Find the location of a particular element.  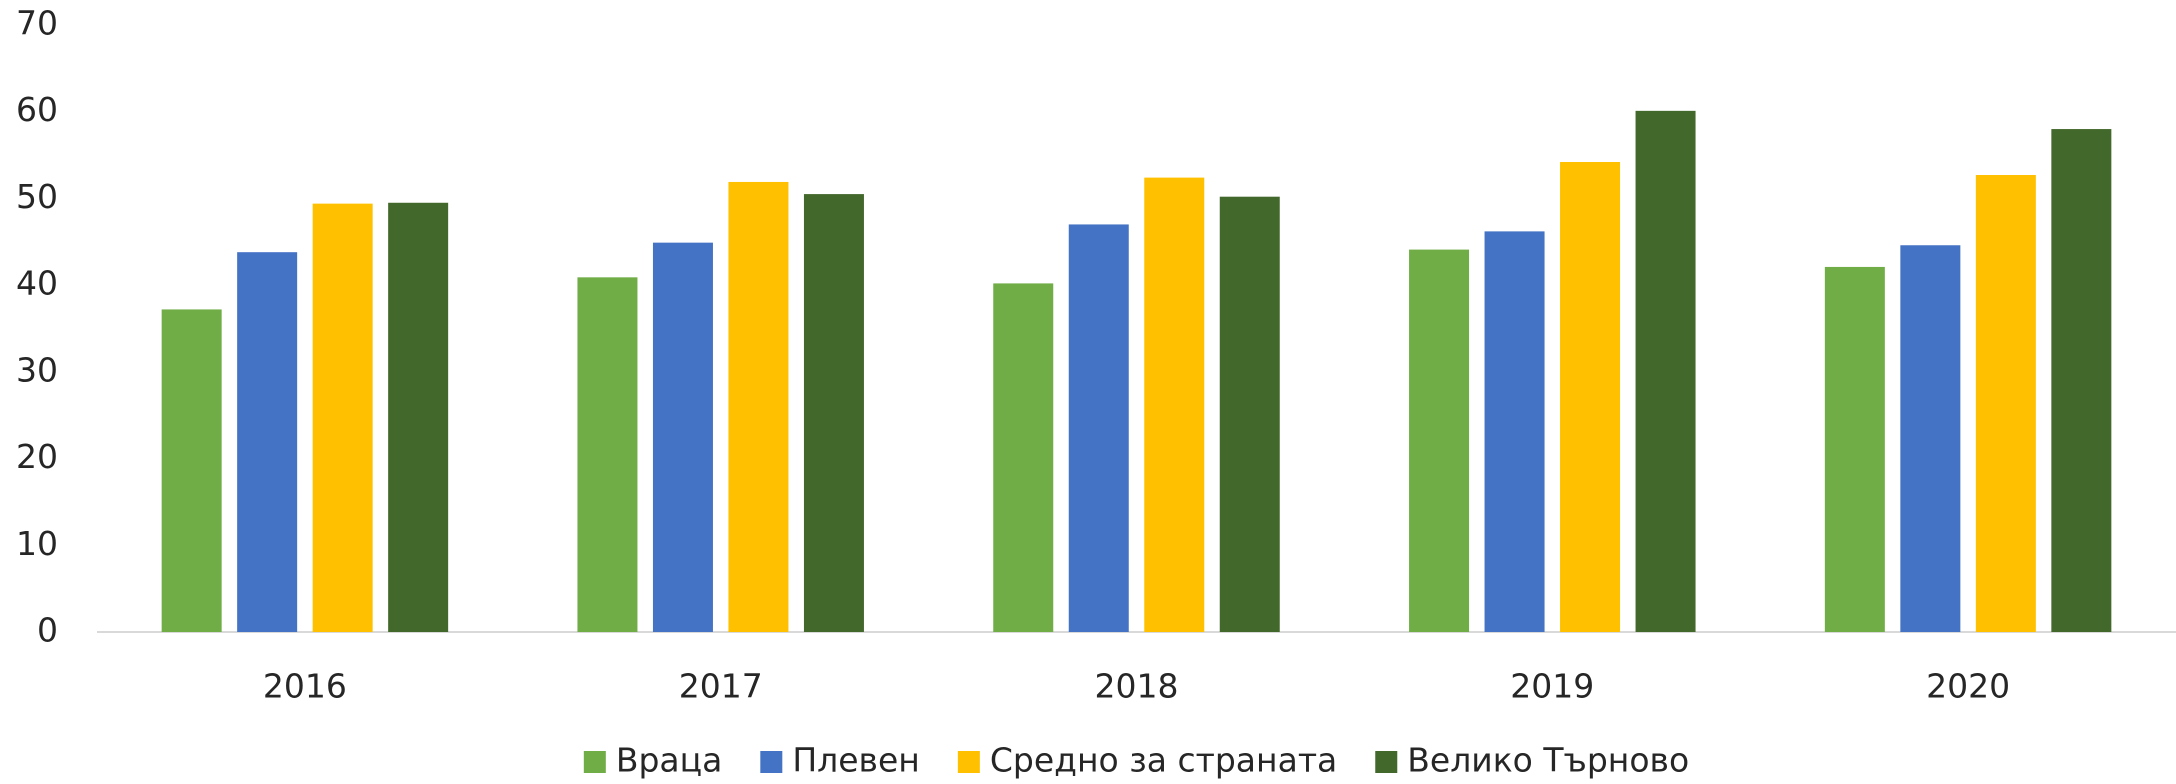

x-tick-label: 2020 is located at coordinates (1968, 686).